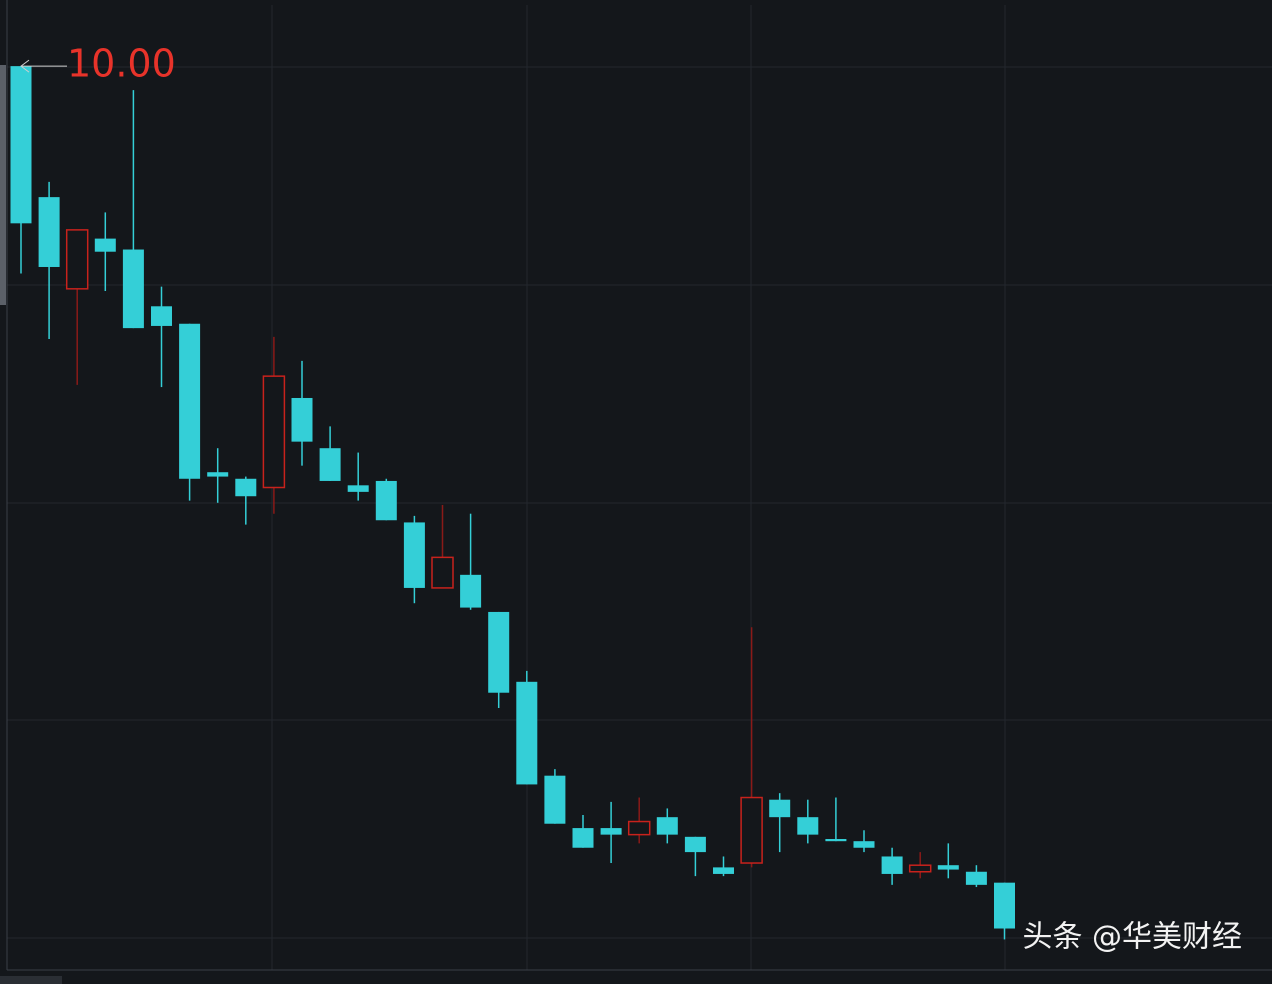  I want to click on annotation-arrow, so click(25, 66).